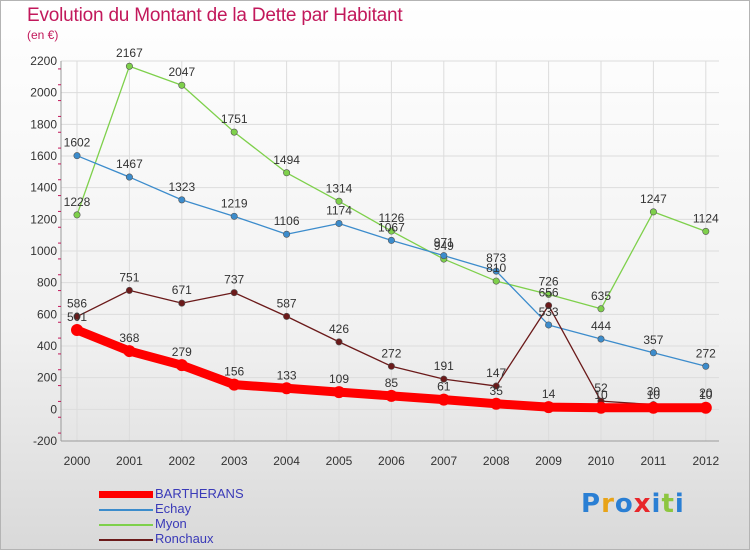 This screenshot has width=750, height=550. What do you see at coordinates (234, 461) in the screenshot?
I see `x-tick-label: 2003` at bounding box center [234, 461].